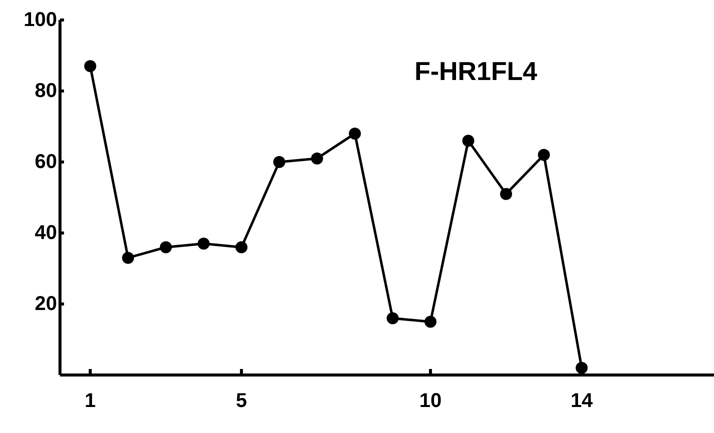 The height and width of the screenshot is (433, 714). What do you see at coordinates (45, 304) in the screenshot?
I see `y-tick-label: 20` at bounding box center [45, 304].